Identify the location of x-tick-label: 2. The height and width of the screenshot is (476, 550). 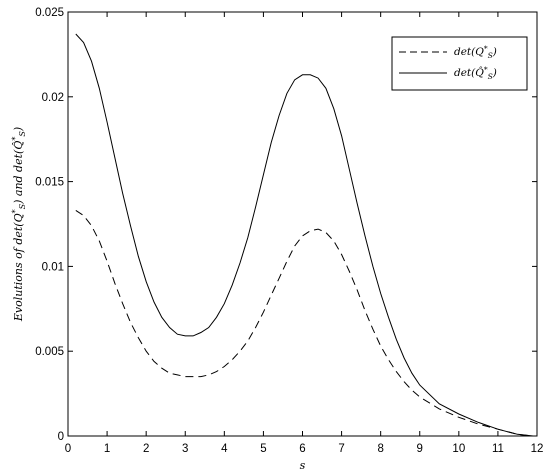
(146, 449).